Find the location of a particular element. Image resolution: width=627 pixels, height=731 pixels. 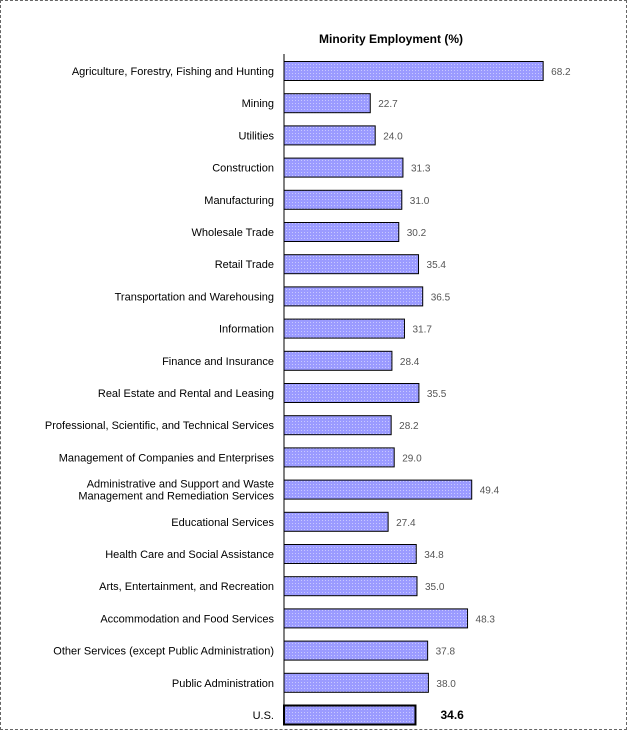

category-label: Mining is located at coordinates (258, 104).